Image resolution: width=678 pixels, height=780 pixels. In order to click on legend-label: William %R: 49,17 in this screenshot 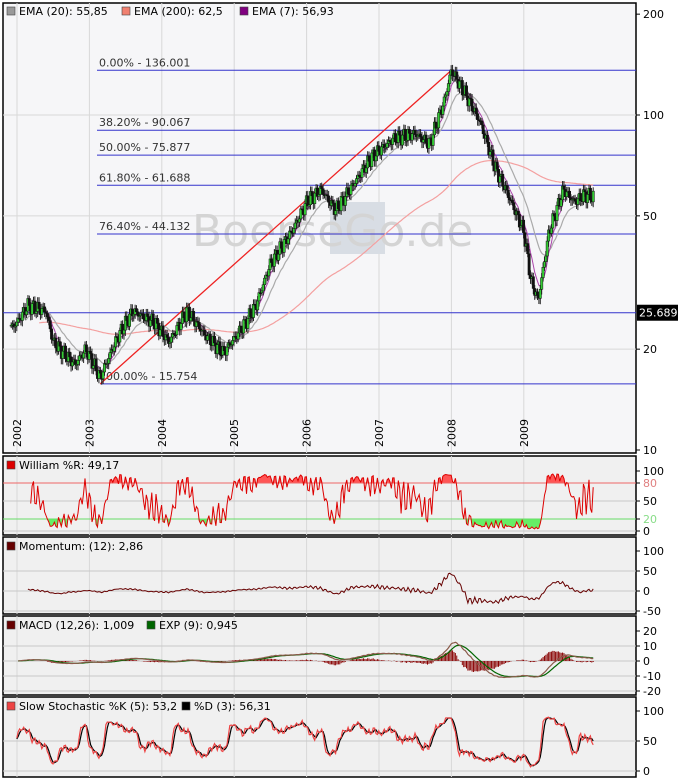, I will do `click(69, 465)`.